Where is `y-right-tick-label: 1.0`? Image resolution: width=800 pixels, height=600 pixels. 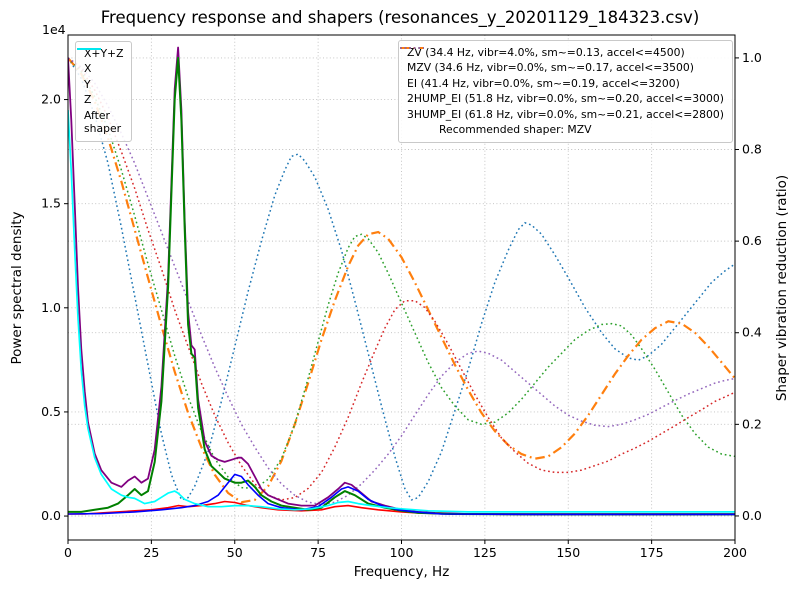 y-right-tick-label: 1.0 is located at coordinates (752, 57).